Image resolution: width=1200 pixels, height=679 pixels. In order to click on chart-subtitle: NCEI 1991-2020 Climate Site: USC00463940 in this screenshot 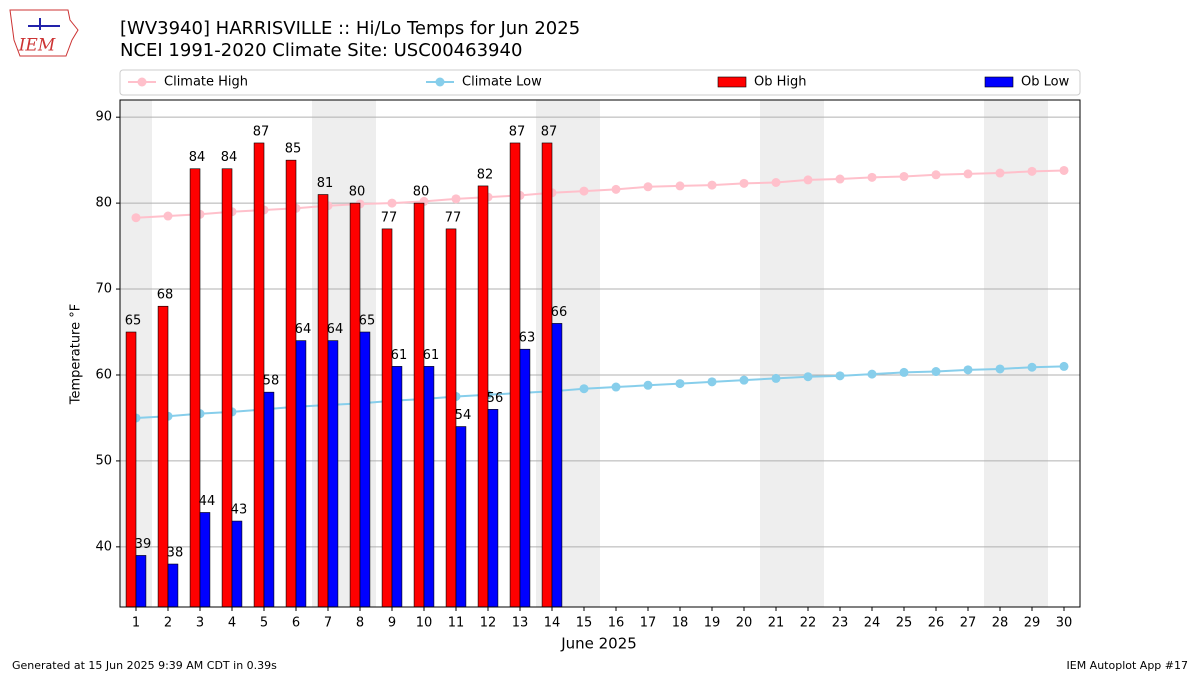, I will do `click(321, 50)`.